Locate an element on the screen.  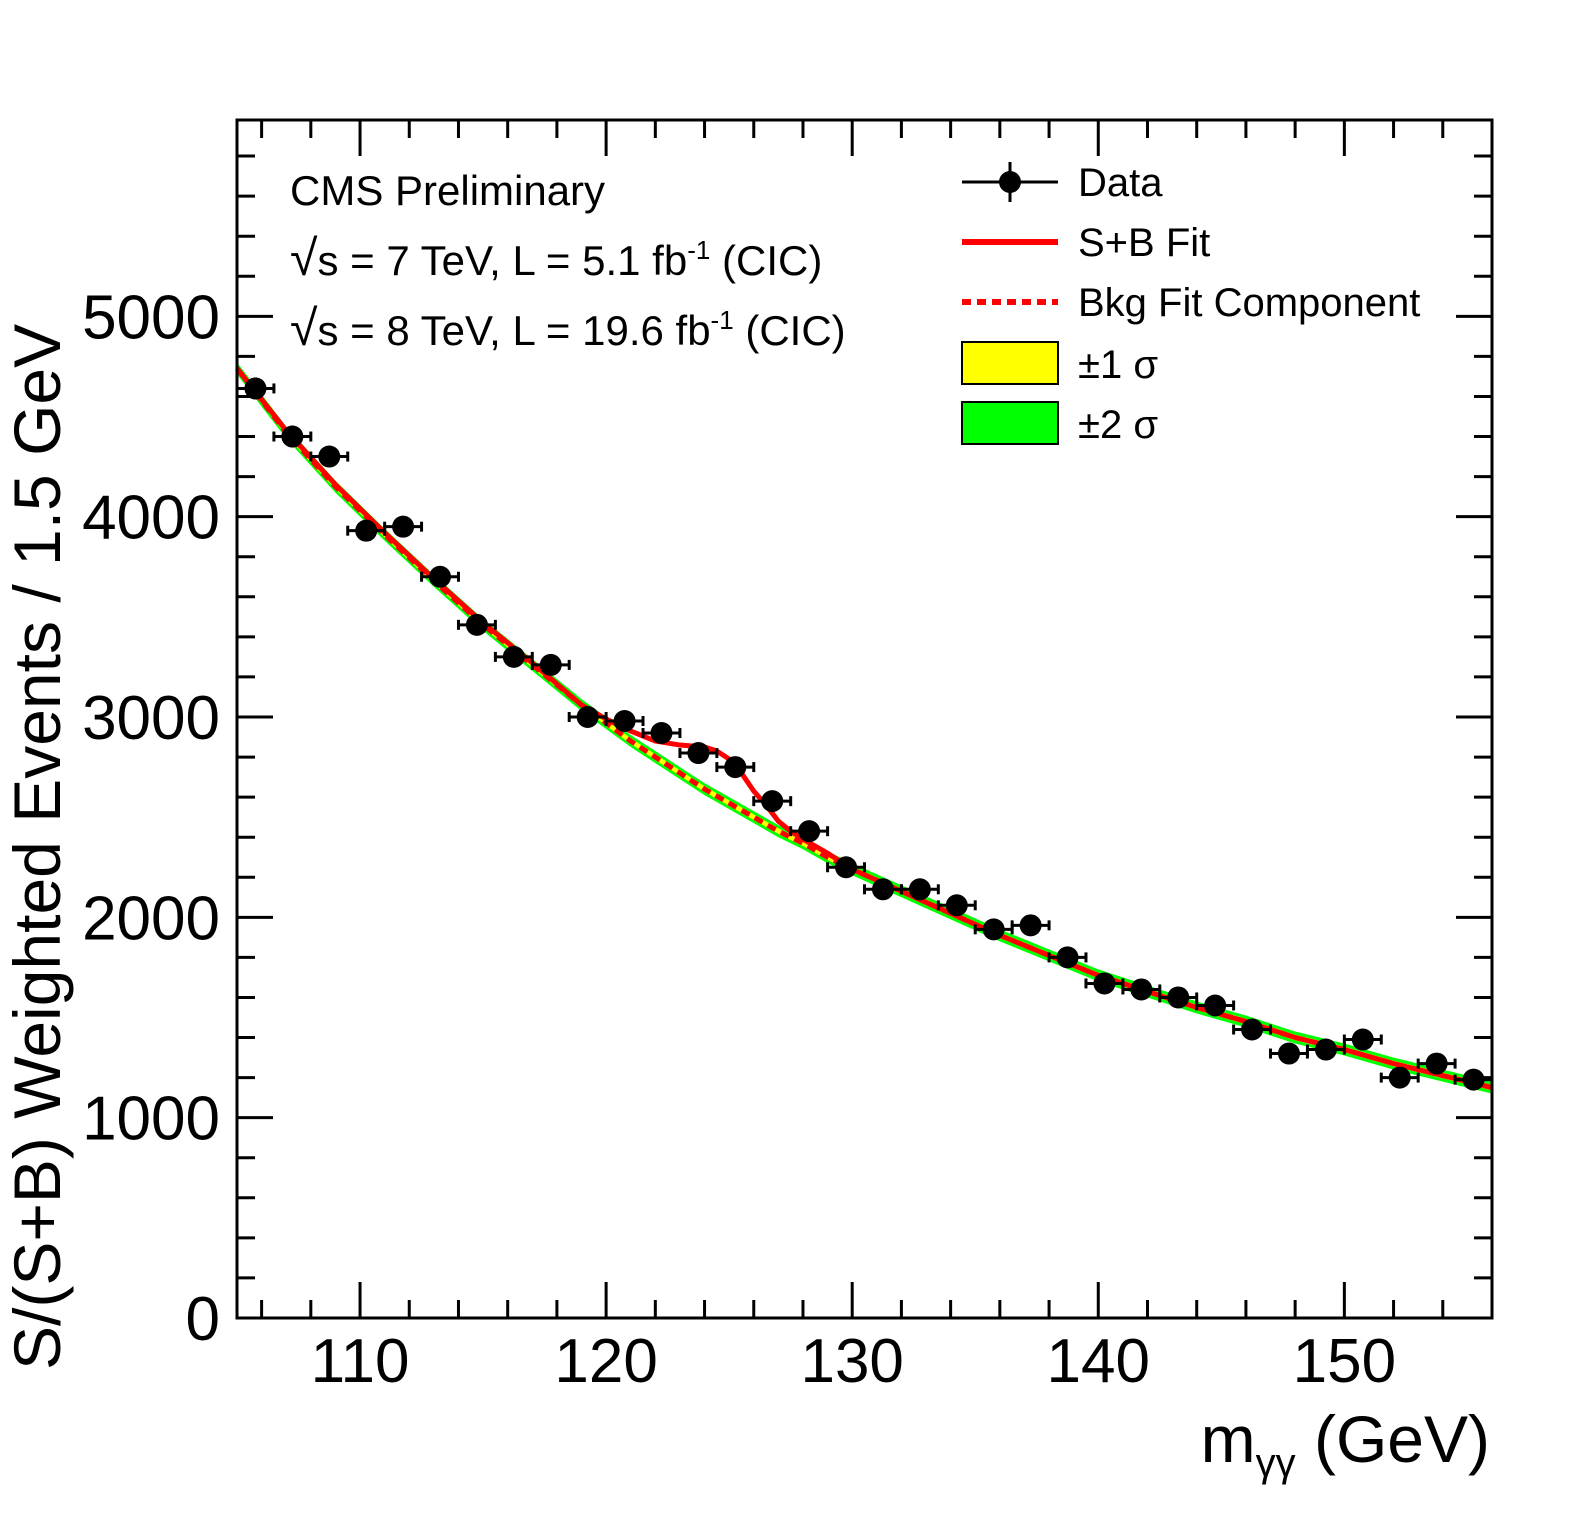
x-tick-label: 150 is located at coordinates (1344, 1361).